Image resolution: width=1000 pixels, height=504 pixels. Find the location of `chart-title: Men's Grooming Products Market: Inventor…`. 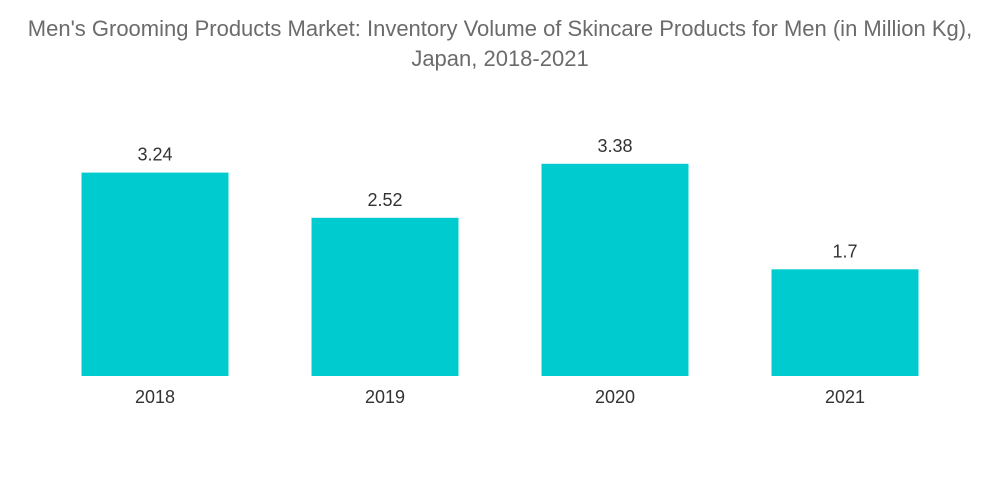

chart-title: Men's Grooming Products Market: Inventor… is located at coordinates (500, 43).